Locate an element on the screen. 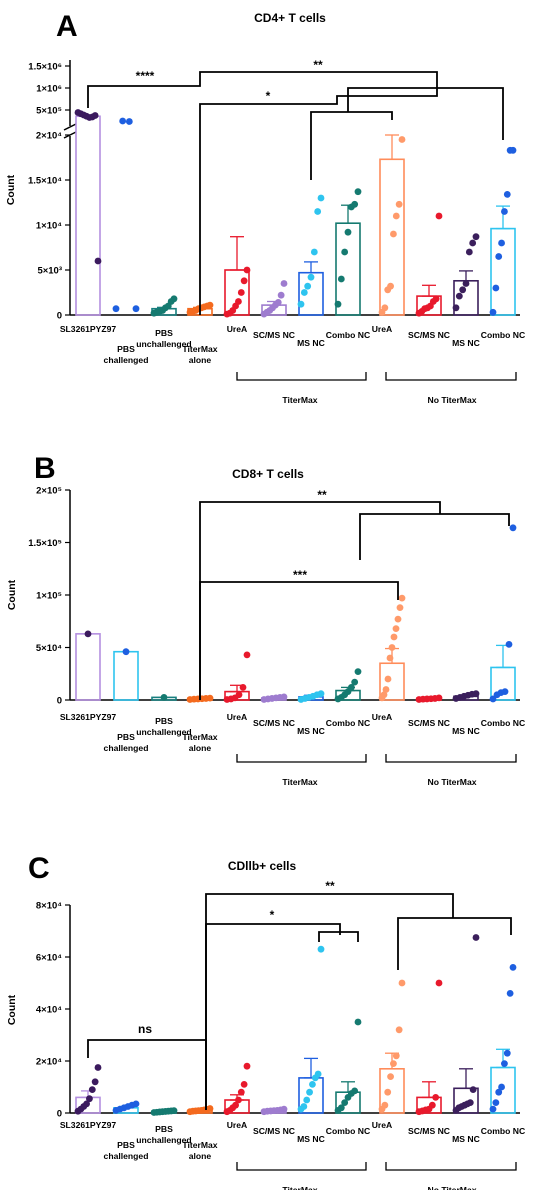  panel-c-bars is located at coordinates (295, 1025).